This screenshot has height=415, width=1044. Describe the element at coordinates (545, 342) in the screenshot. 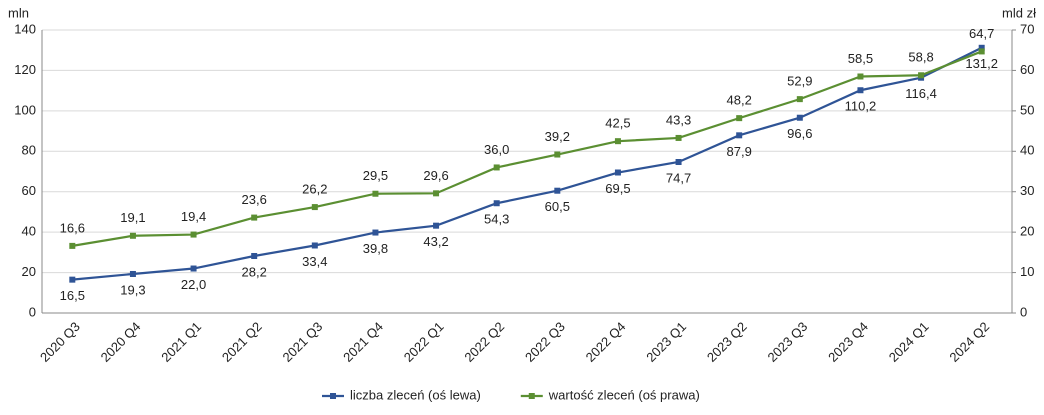

I see `x-tick-label: 2022 Q3` at that location.